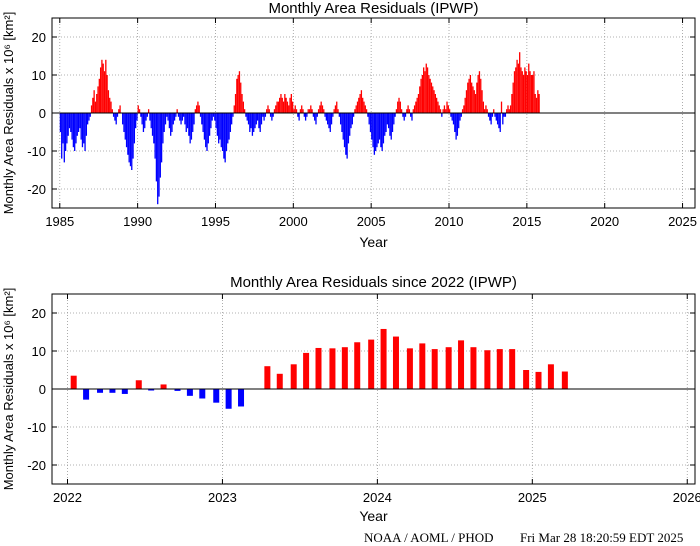 The image size is (700, 546). What do you see at coordinates (373, 282) in the screenshot?
I see `chart2-title: Monthly Area Residuals since 2022 (IPWP)` at bounding box center [373, 282].